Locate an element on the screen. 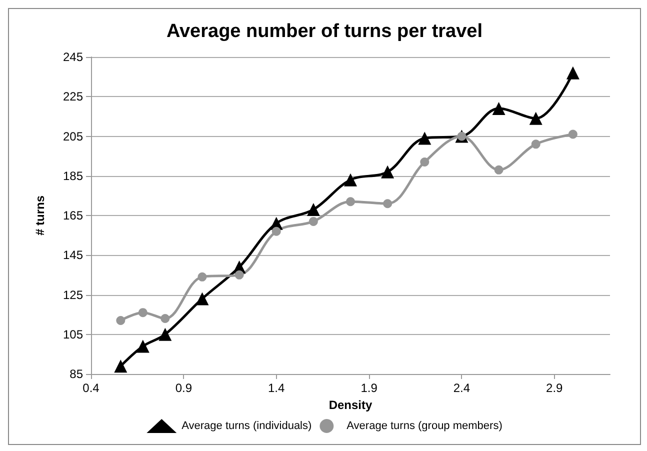  y-tick-label: 225 is located at coordinates (73, 97).